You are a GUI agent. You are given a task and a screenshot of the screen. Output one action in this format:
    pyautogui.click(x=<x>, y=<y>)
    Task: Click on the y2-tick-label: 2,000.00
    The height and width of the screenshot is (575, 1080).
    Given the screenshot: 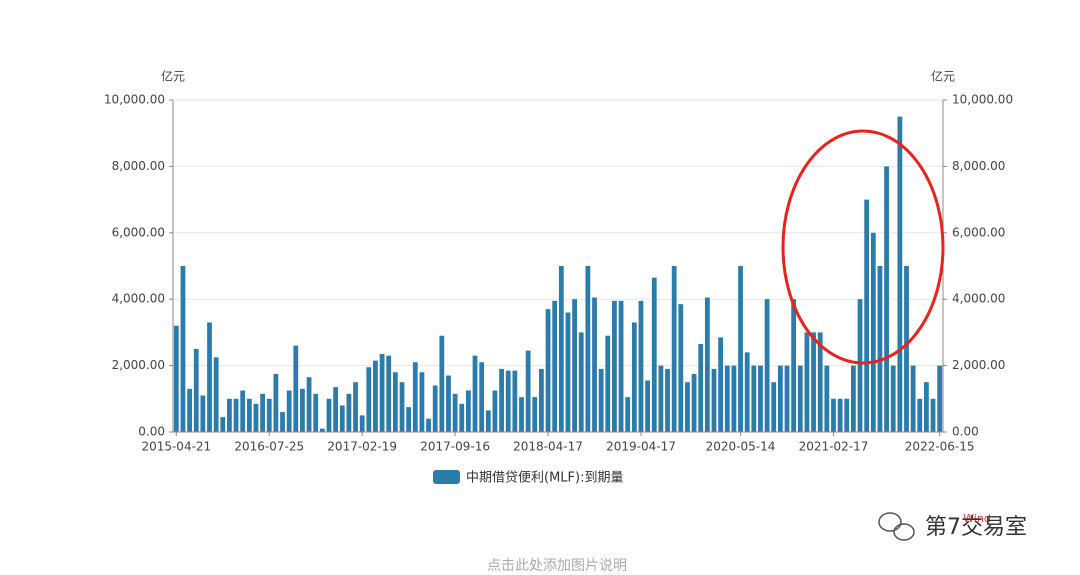 What is the action you would take?
    pyautogui.click(x=978, y=365)
    